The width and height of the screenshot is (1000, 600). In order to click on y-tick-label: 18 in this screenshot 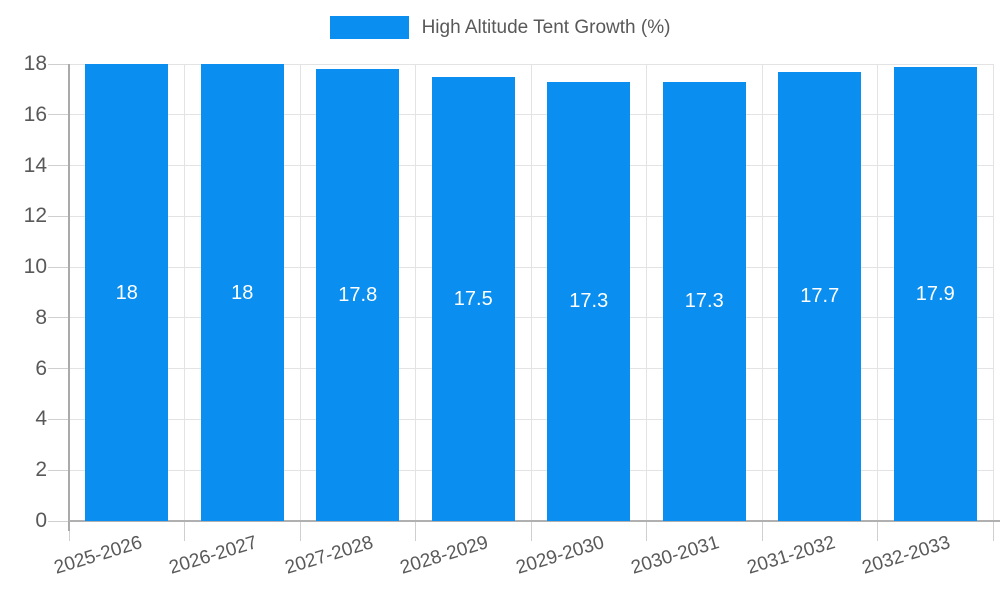, I will do `click(35, 63)`.